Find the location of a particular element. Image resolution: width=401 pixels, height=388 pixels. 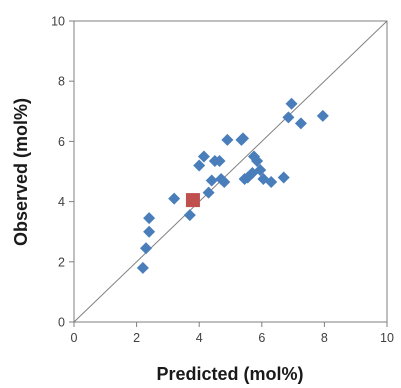

y-tick-label: 6 is located at coordinates (61, 142).